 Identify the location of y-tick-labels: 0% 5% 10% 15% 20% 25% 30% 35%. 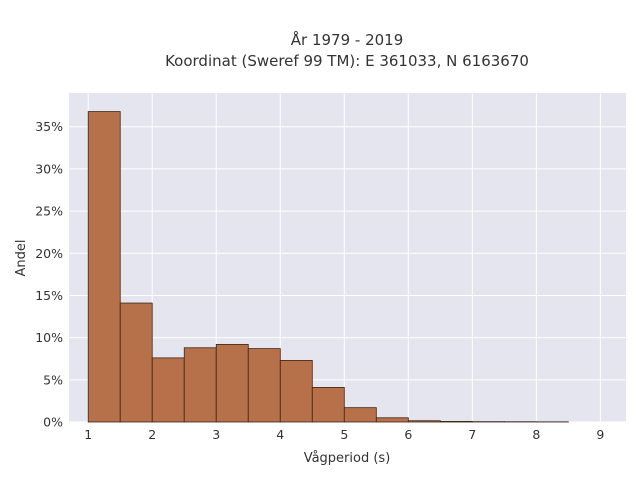
(49, 274).